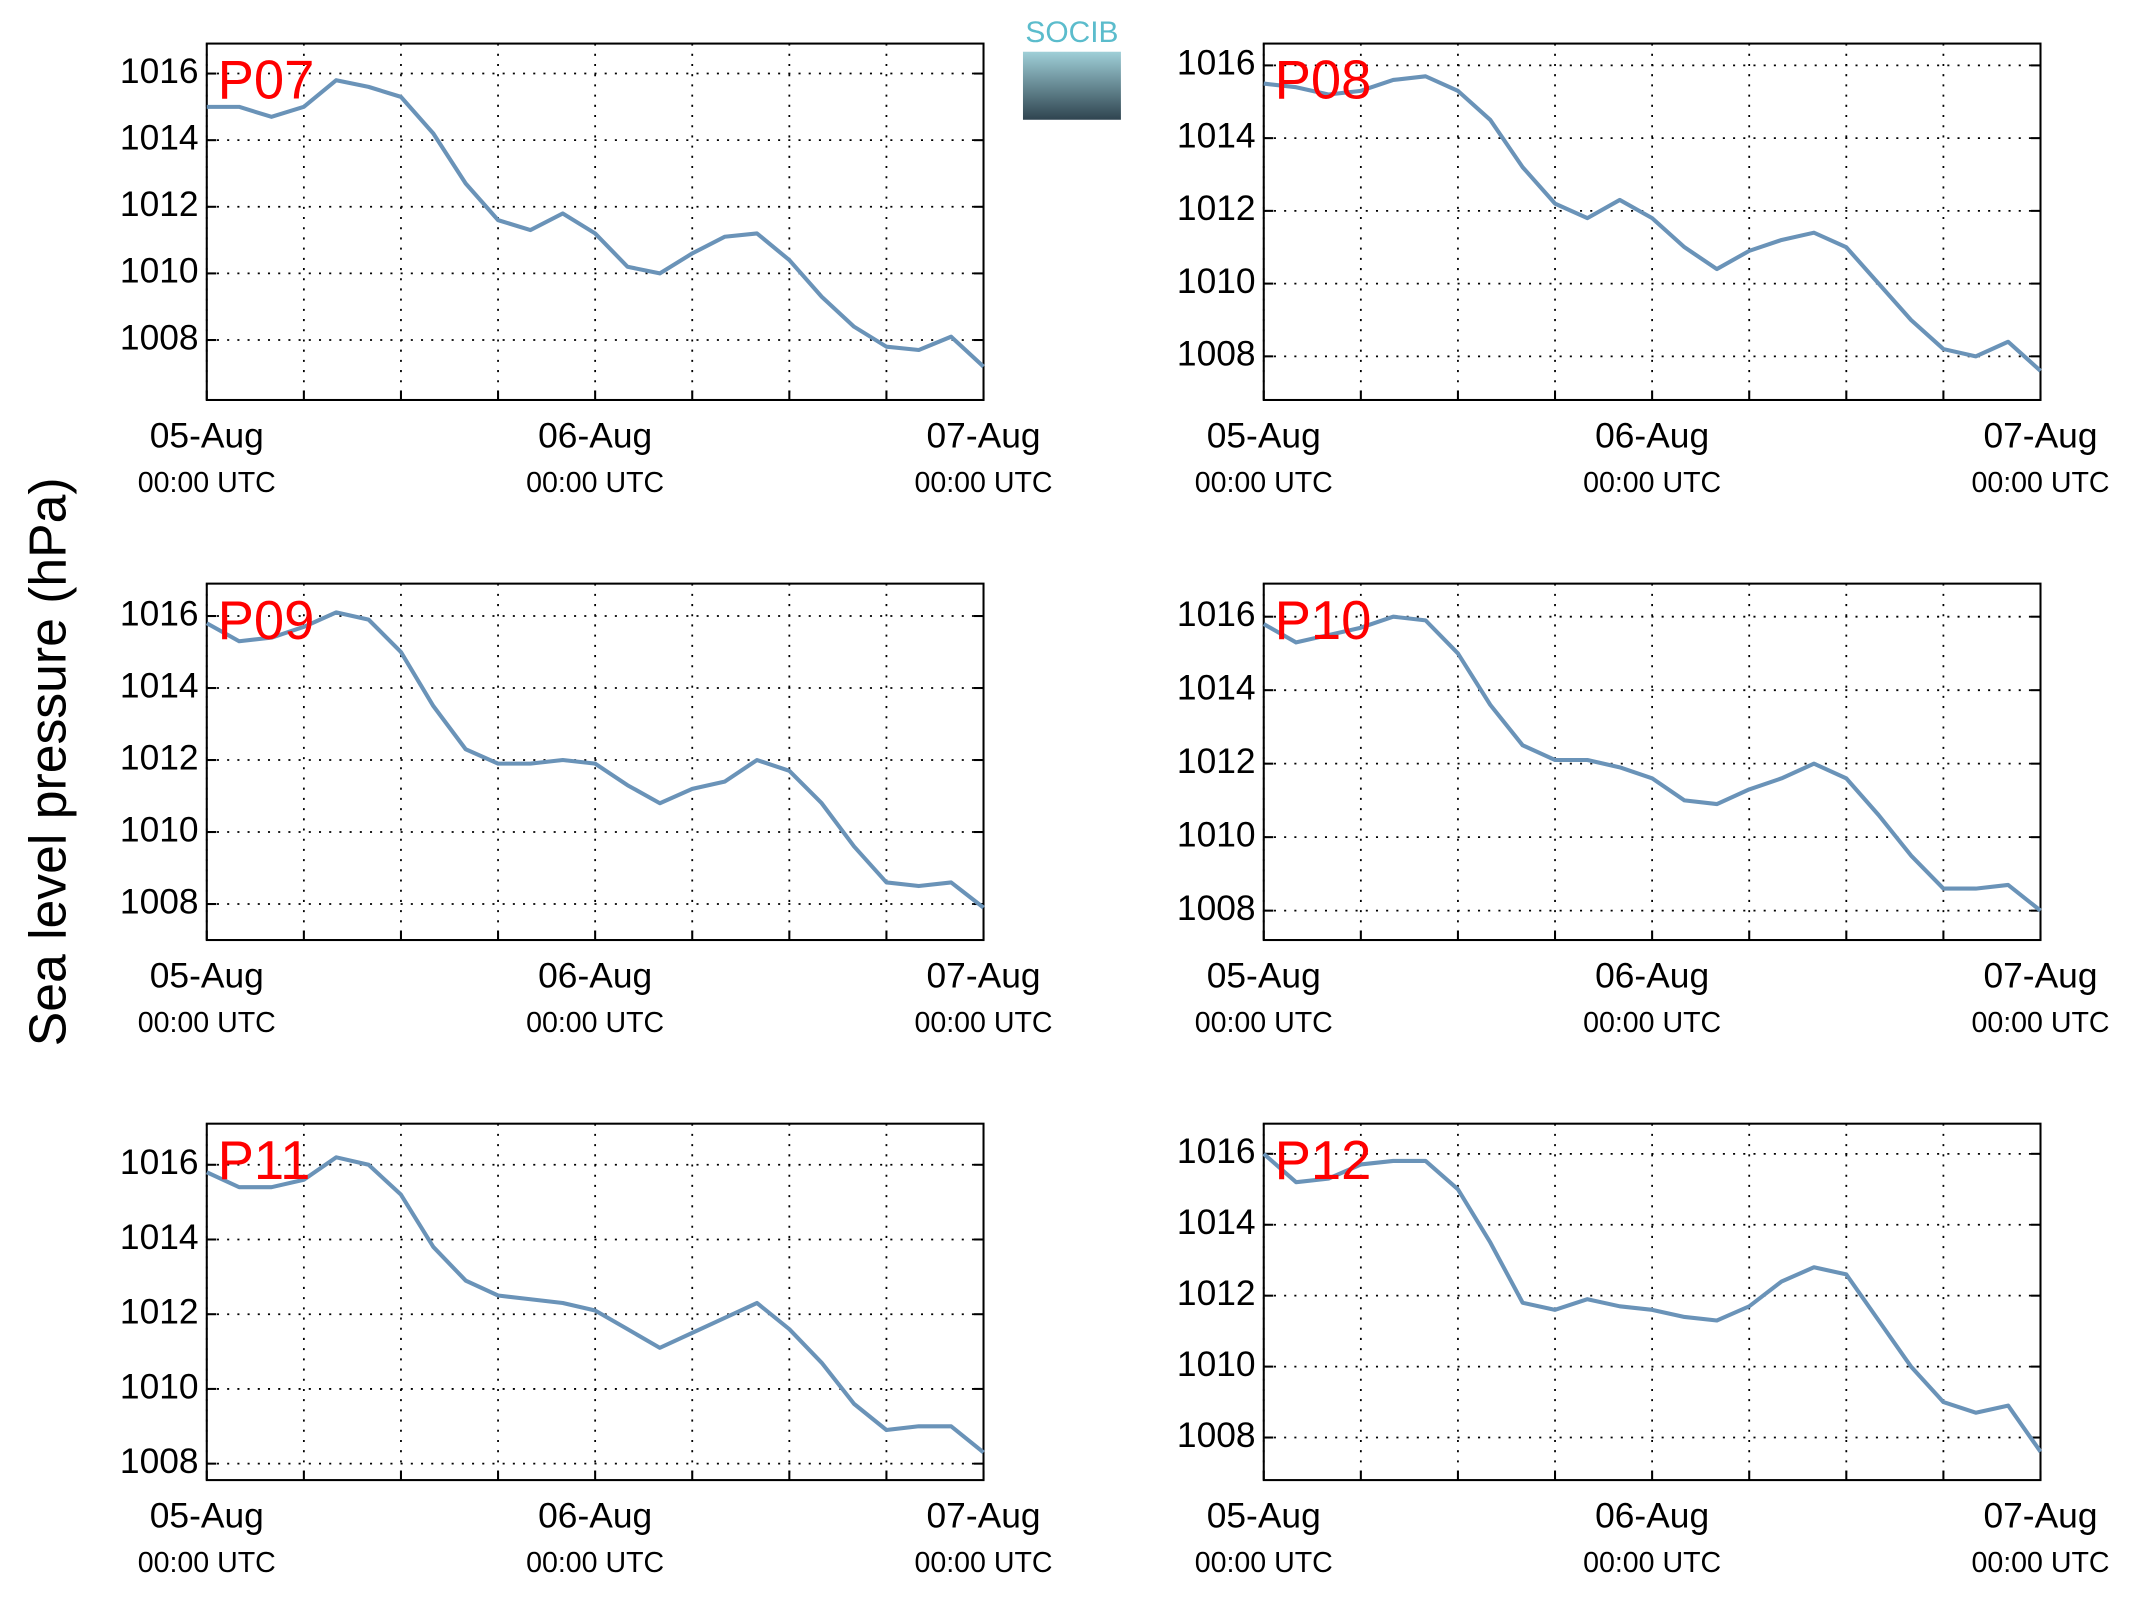 This screenshot has height=1608, width=2133. Describe the element at coordinates (47, 761) in the screenshot. I see `y-axis-label: Sea level pressure (hPa)` at that location.